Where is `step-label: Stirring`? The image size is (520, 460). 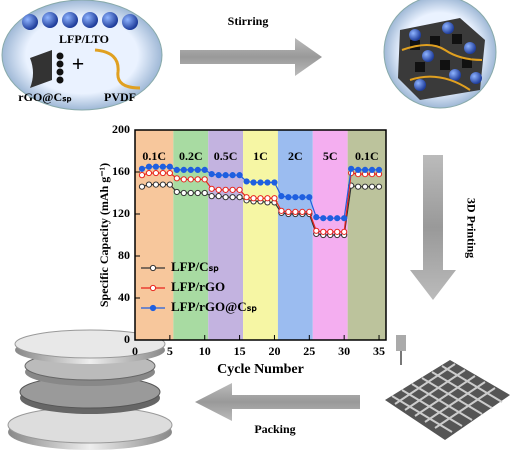
step-label: Stirring is located at coordinates (248, 21).